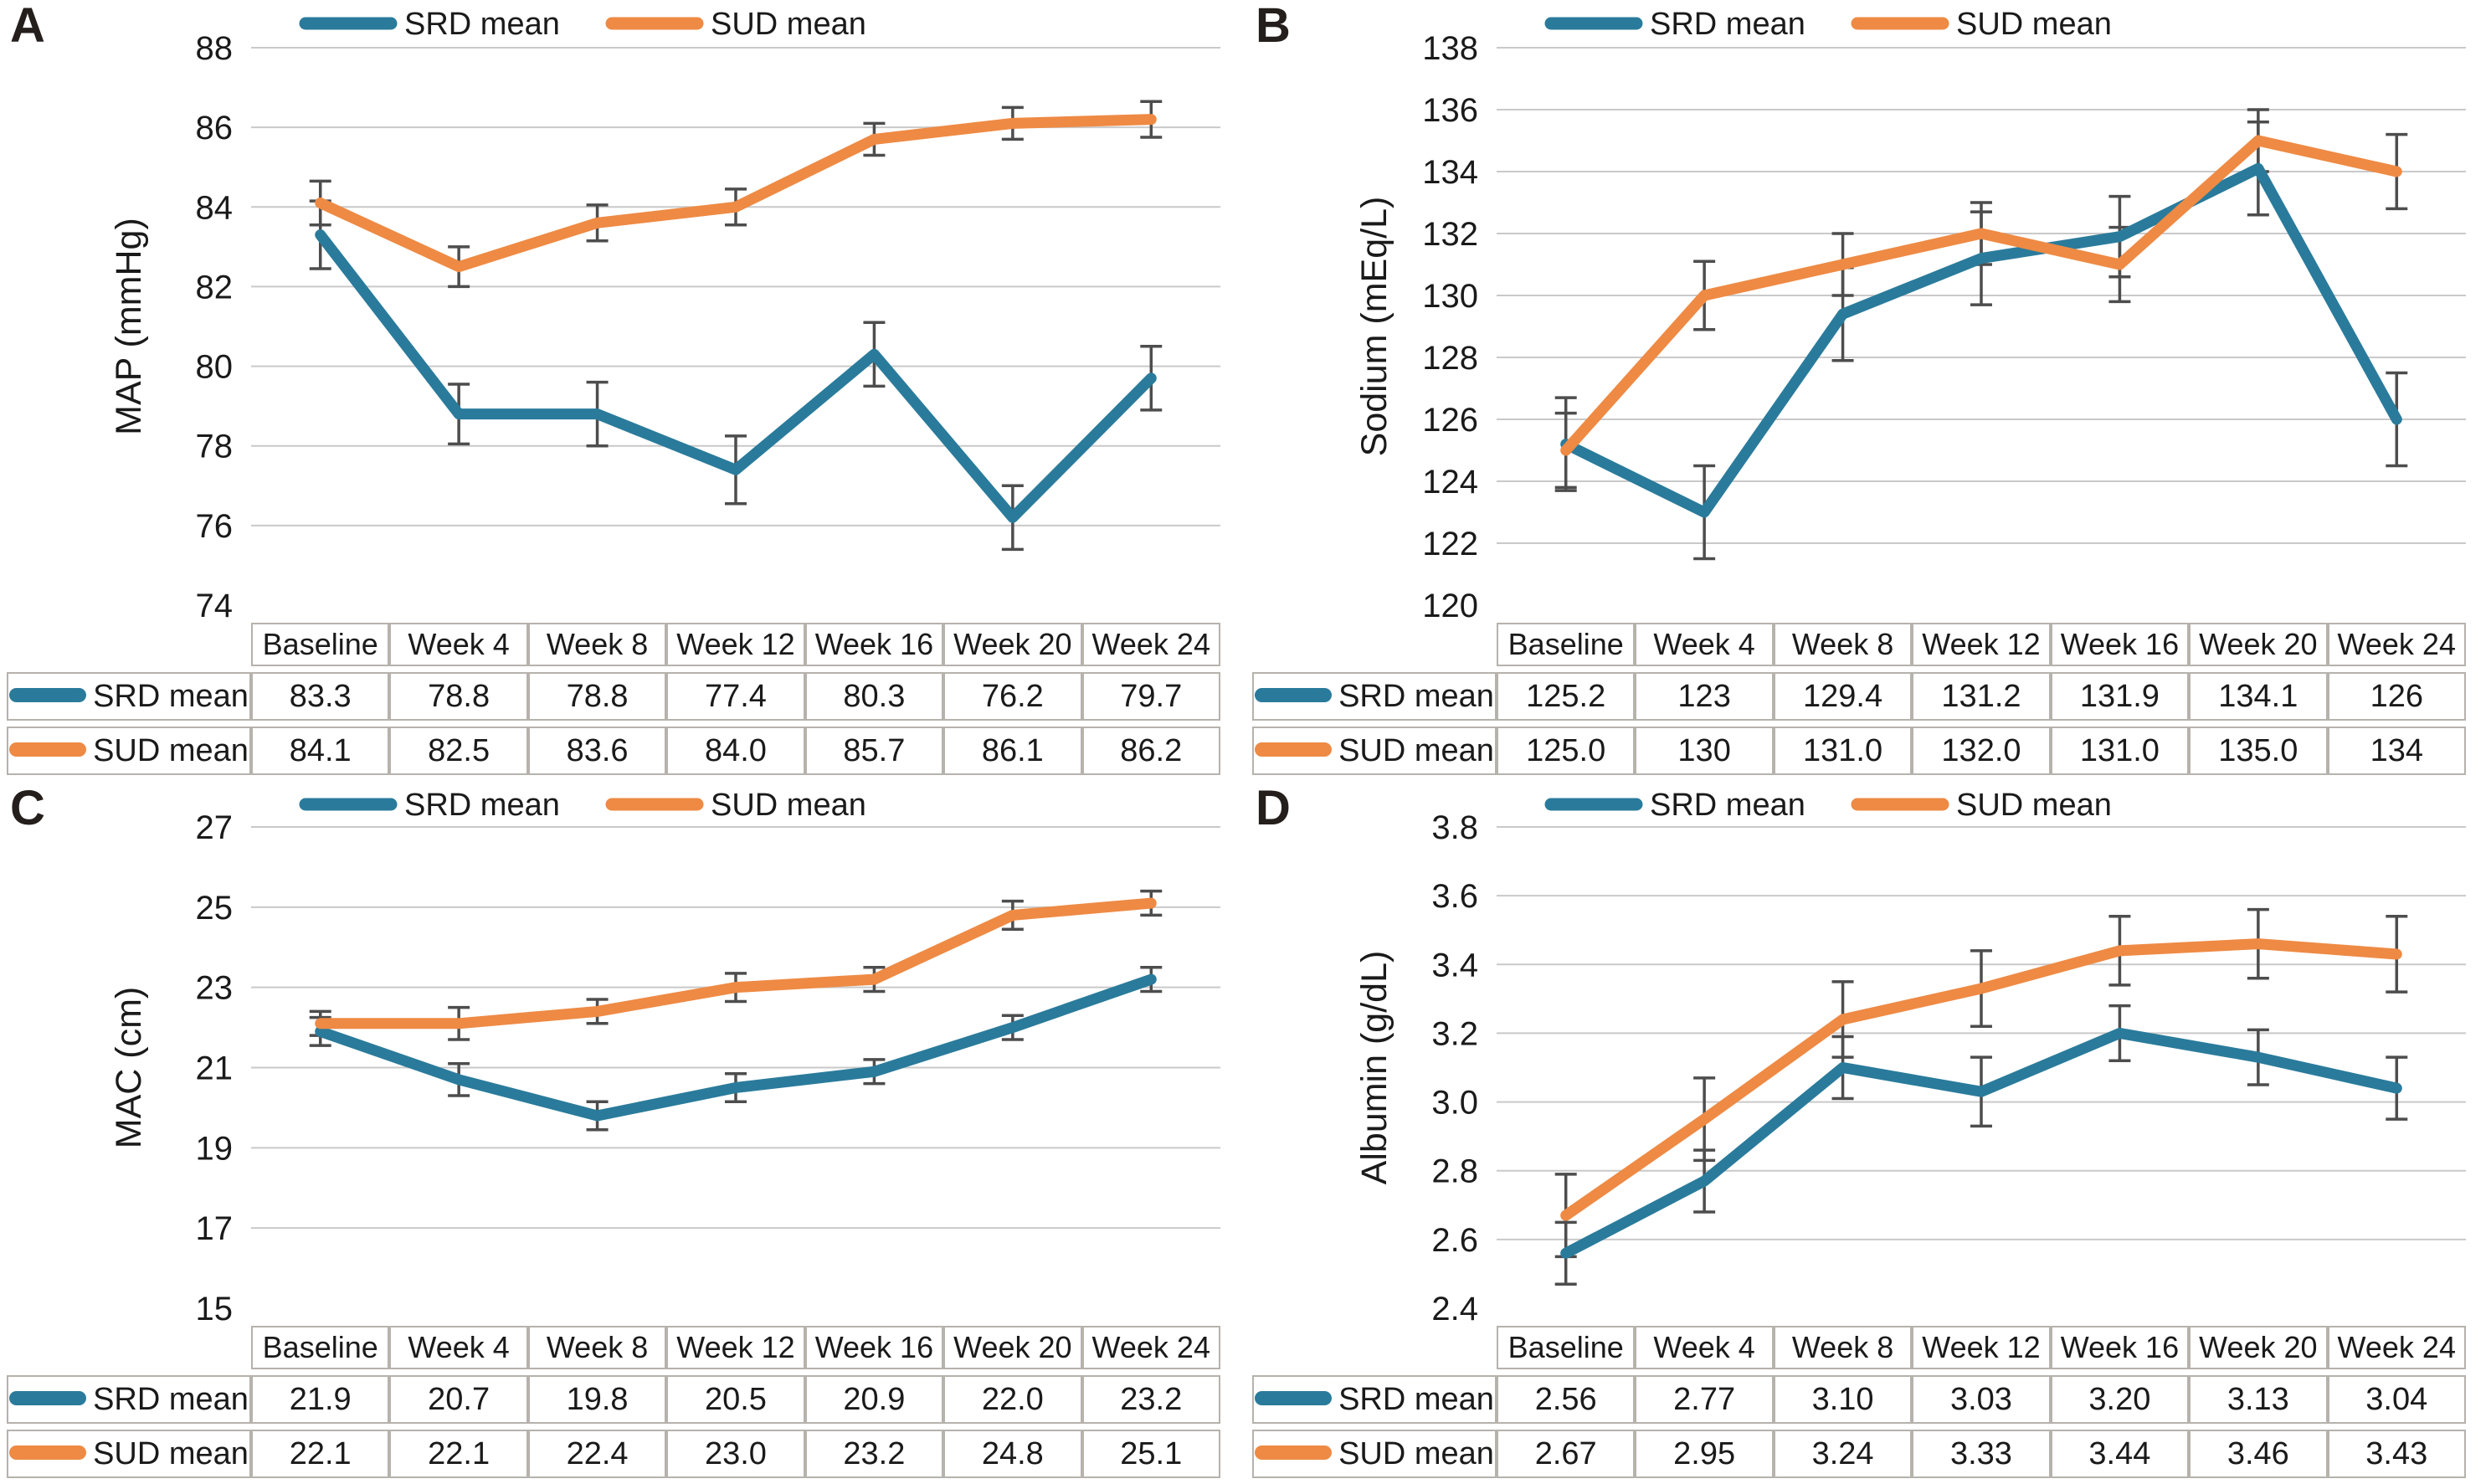  Describe the element at coordinates (1012, 751) in the screenshot. I see `value-cell: 86.1` at that location.